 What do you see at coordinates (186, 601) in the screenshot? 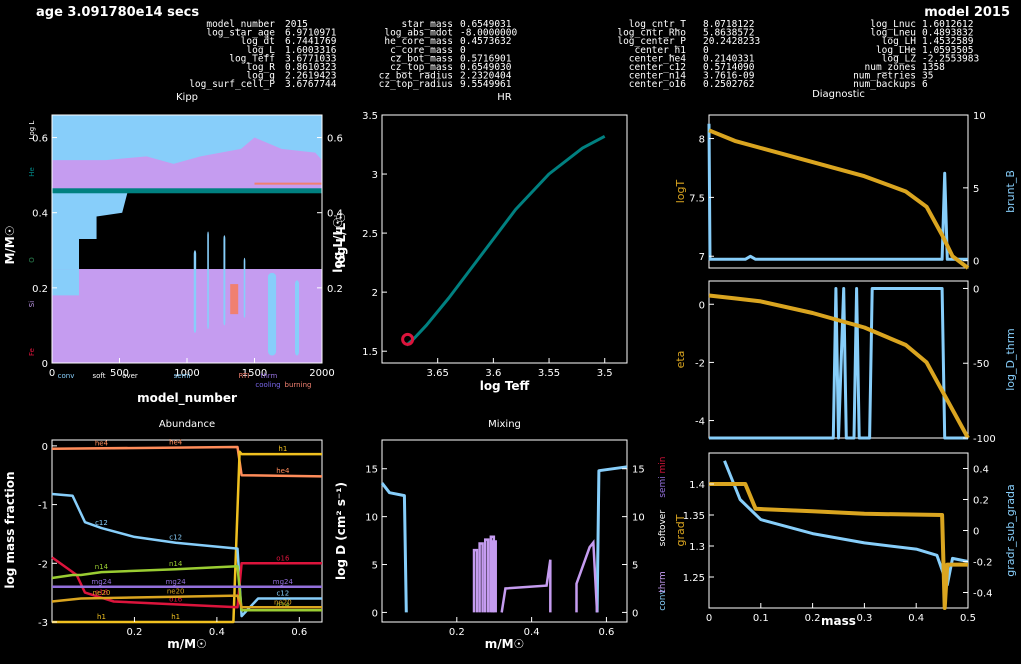
I see `abundance-series-ne20` at bounding box center [186, 601].